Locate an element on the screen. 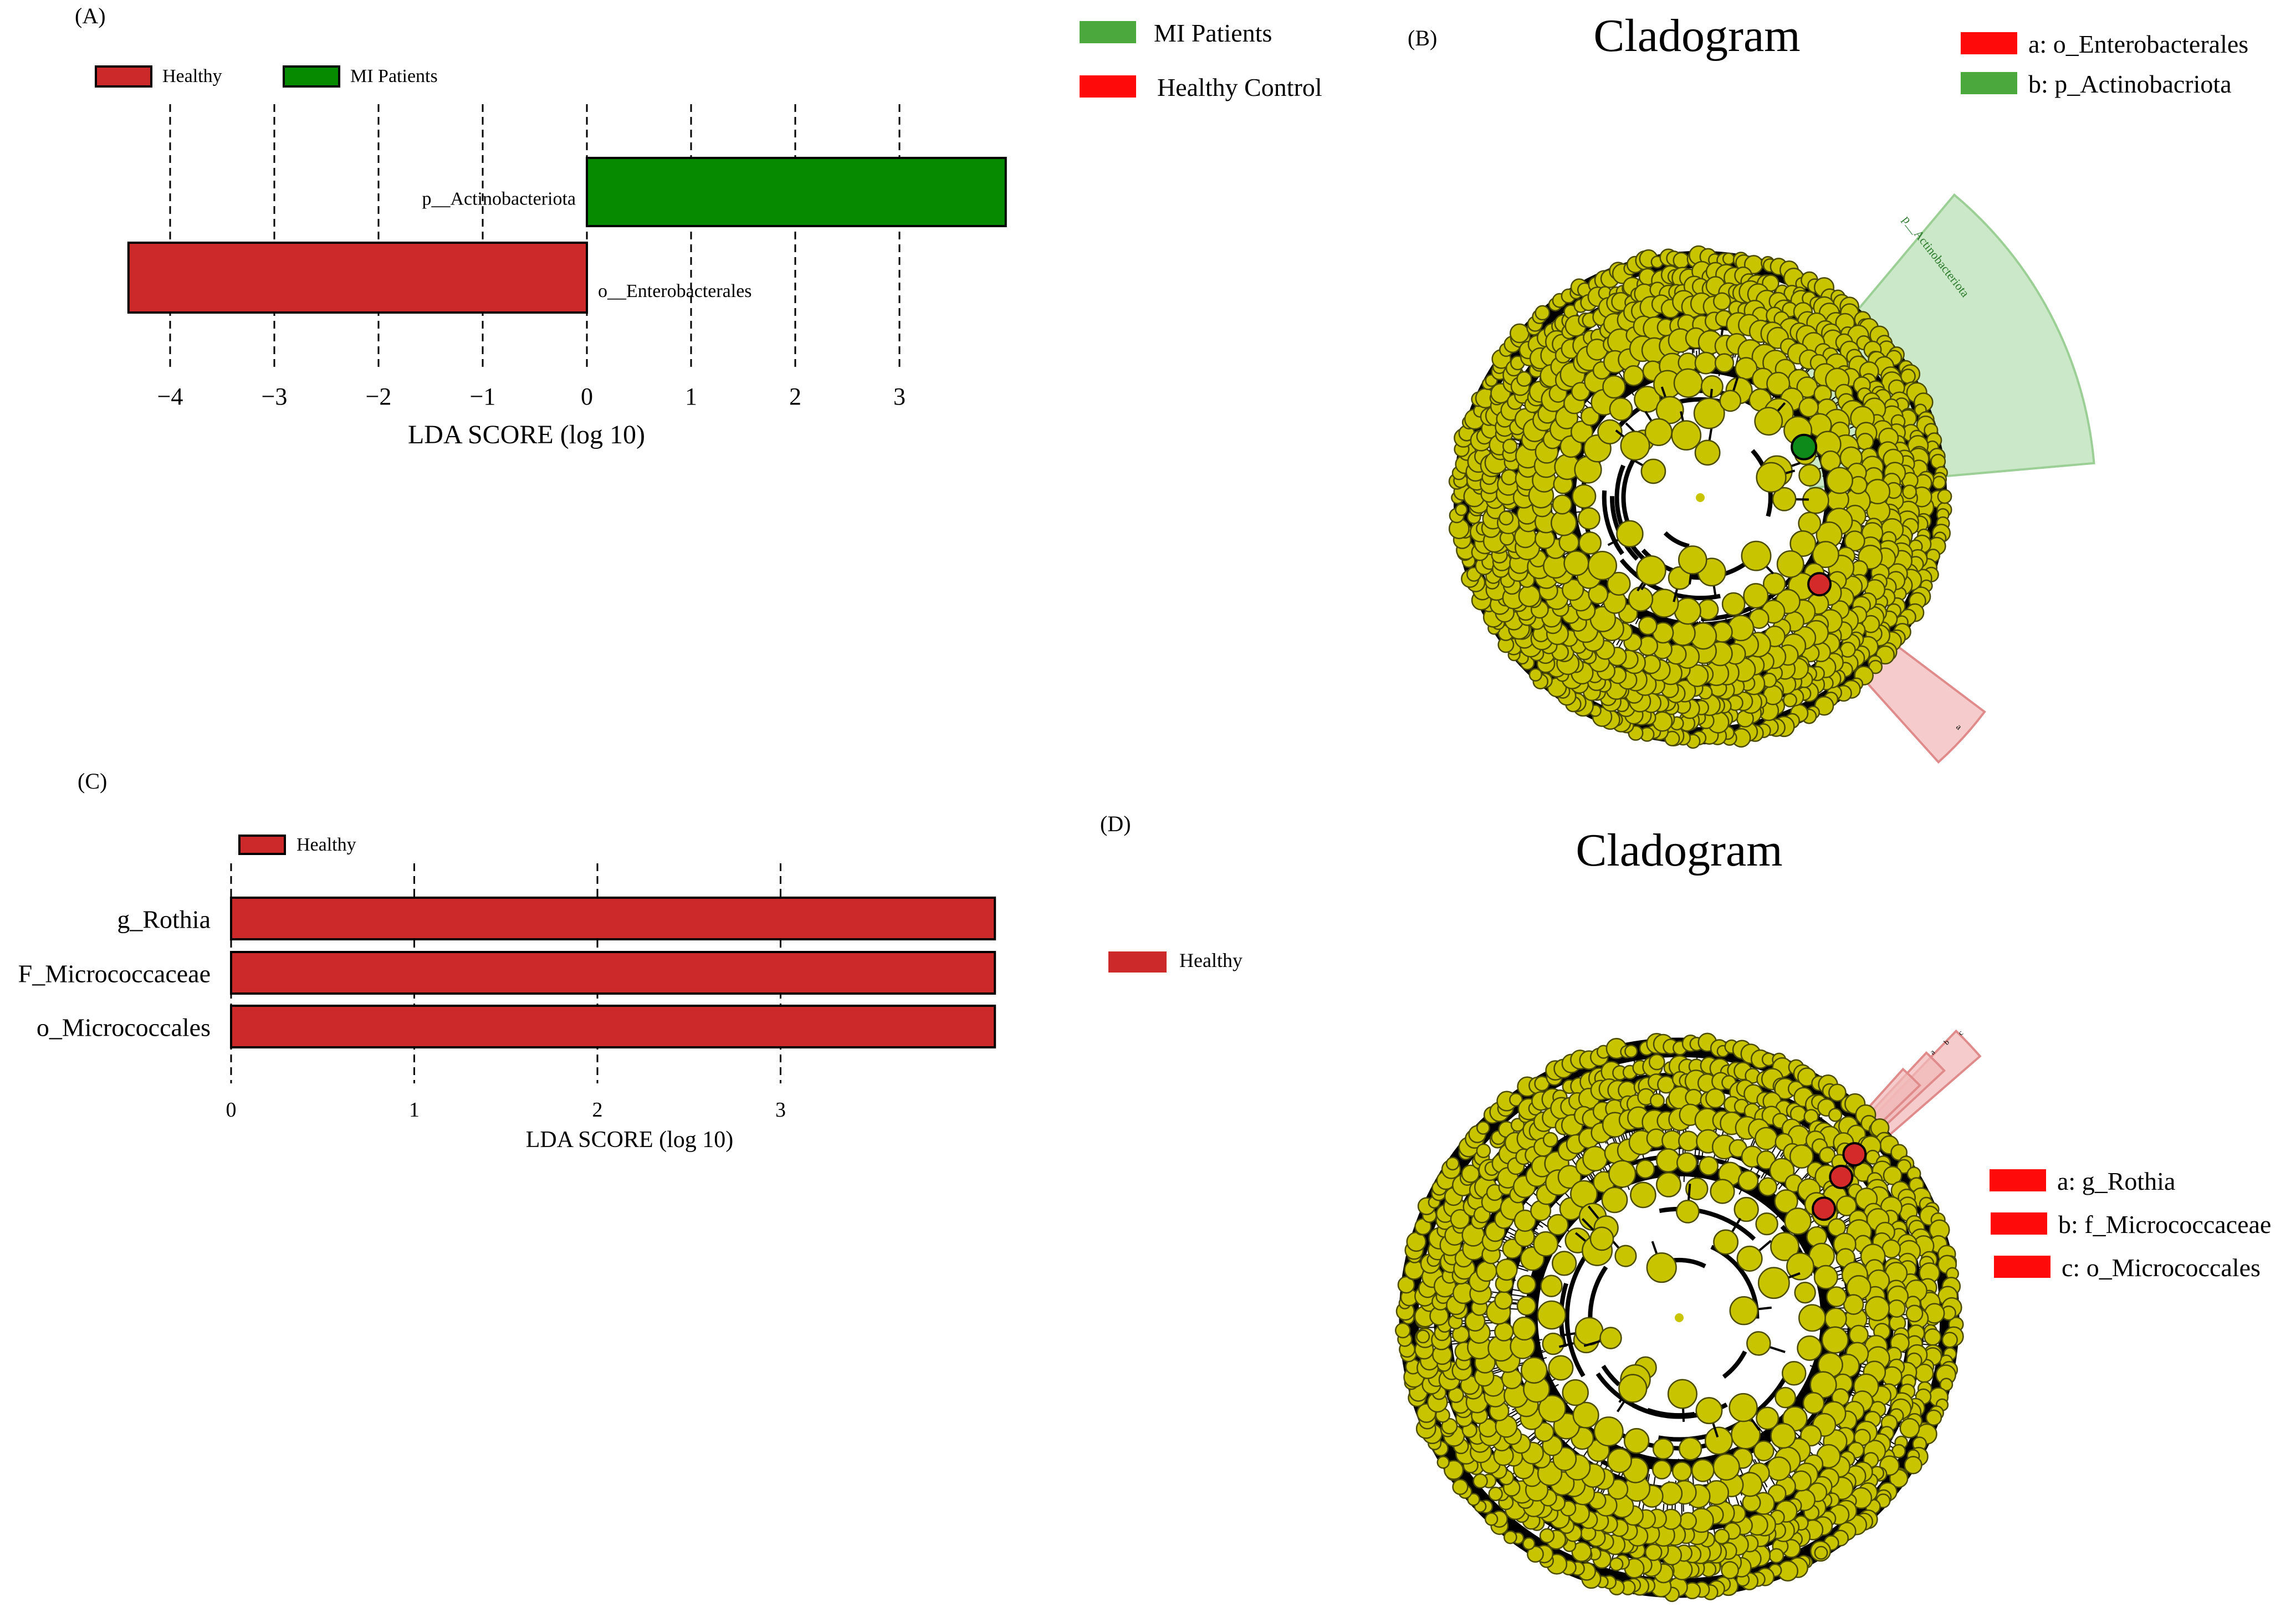  legend-label: MI Patients is located at coordinates (1213, 33).